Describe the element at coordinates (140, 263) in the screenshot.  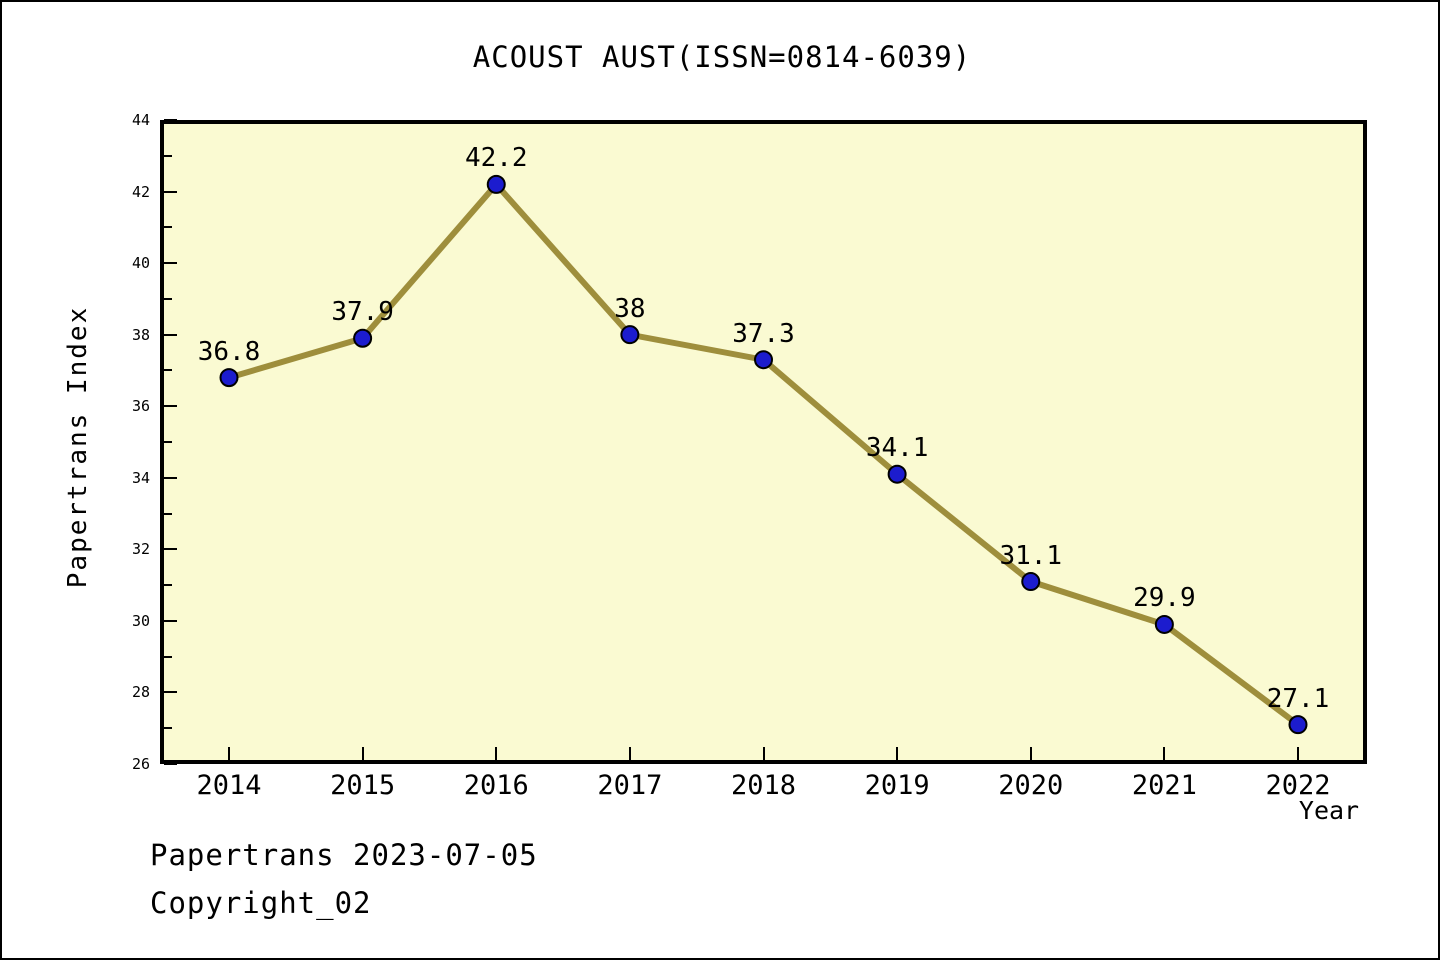
I see `y-tick-label: 40` at that location.